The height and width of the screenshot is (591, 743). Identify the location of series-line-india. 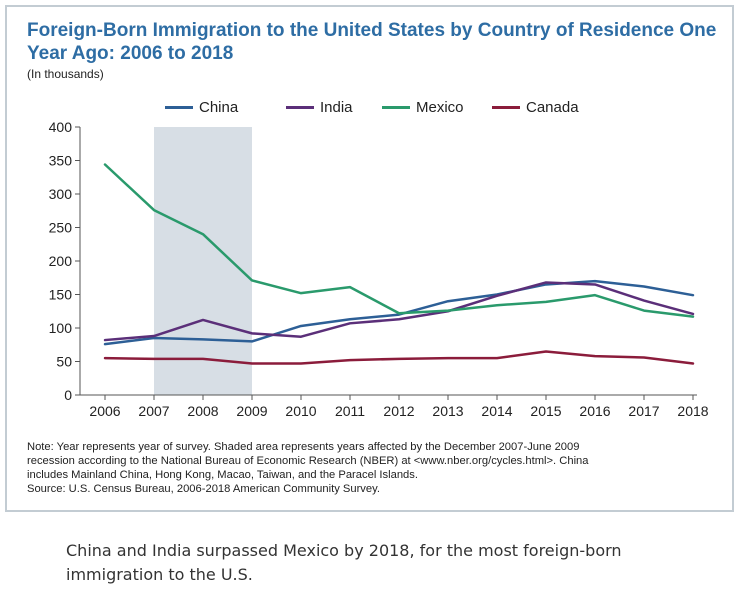
(399, 311).